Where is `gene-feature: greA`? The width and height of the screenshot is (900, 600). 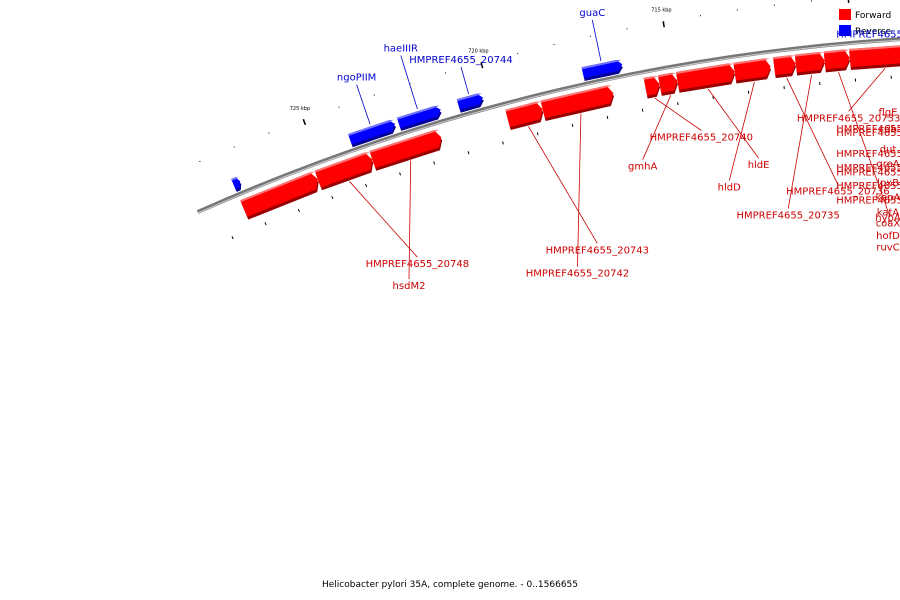
gene-feature: greA is located at coordinates (888, 106).